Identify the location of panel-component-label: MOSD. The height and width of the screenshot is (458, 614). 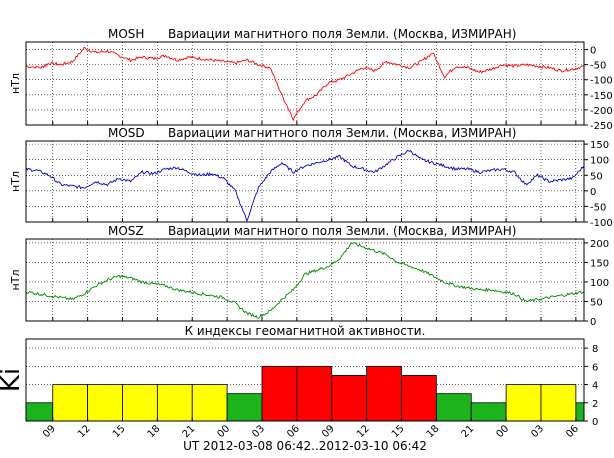
(126, 133).